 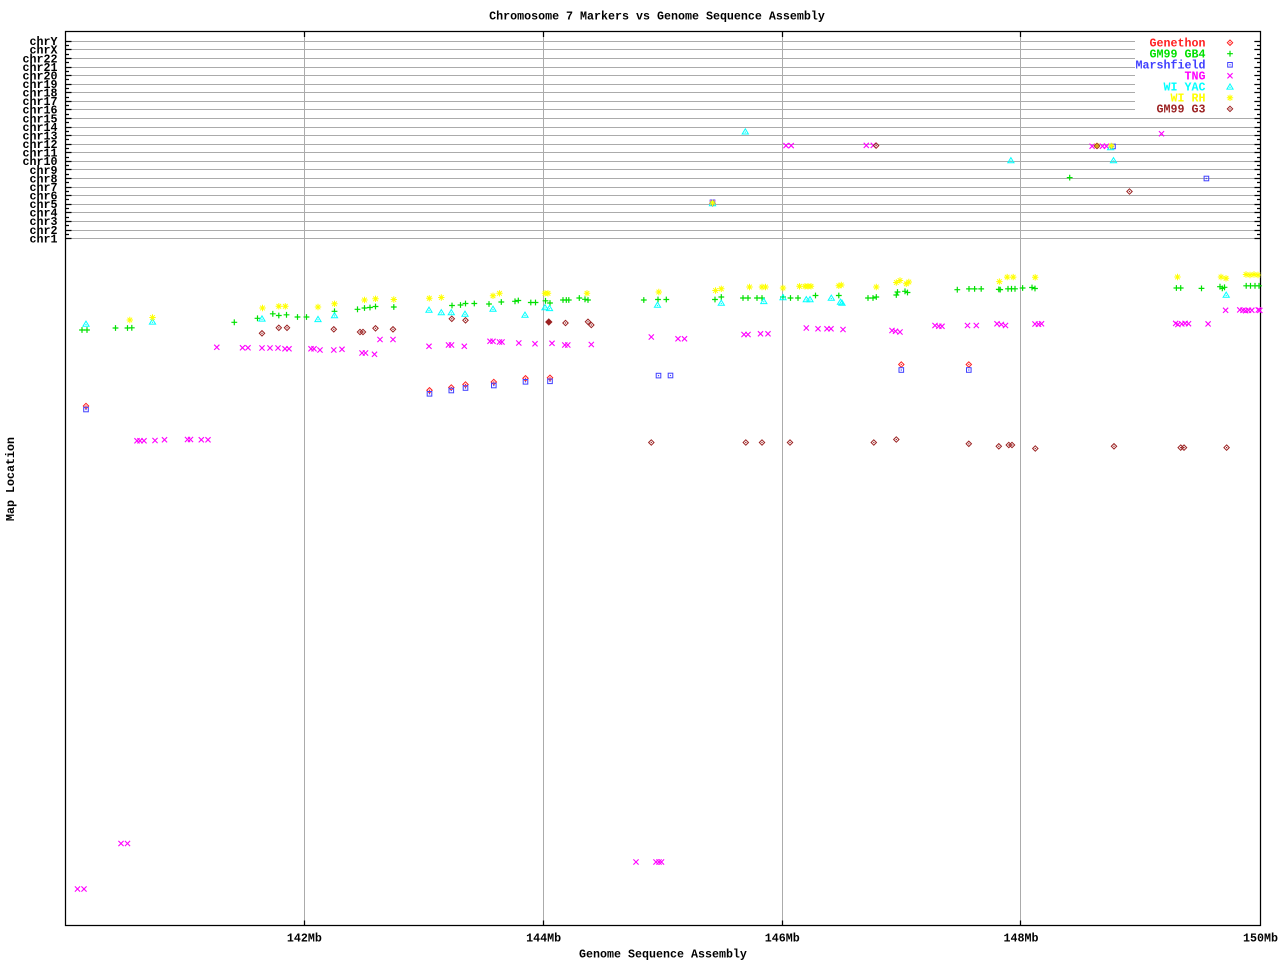 What do you see at coordinates (11, 479) in the screenshot?
I see `svg-text: Map Location` at bounding box center [11, 479].